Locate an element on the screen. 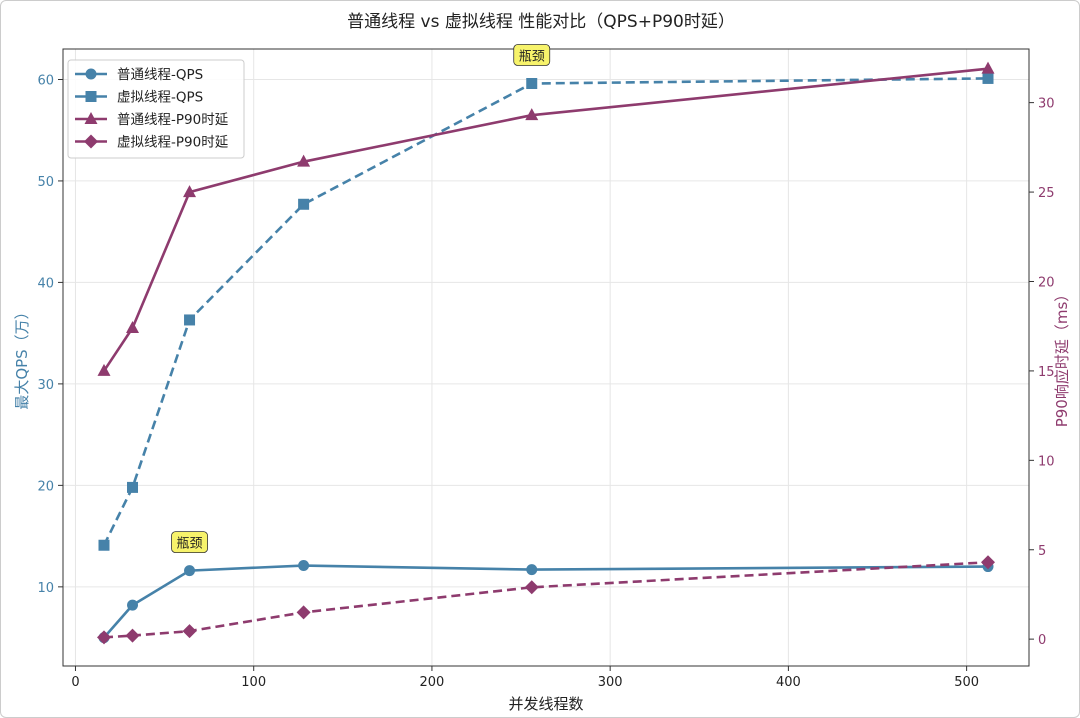 This screenshot has height=718, width=1080. x-tick-label: 500 is located at coordinates (966, 682).